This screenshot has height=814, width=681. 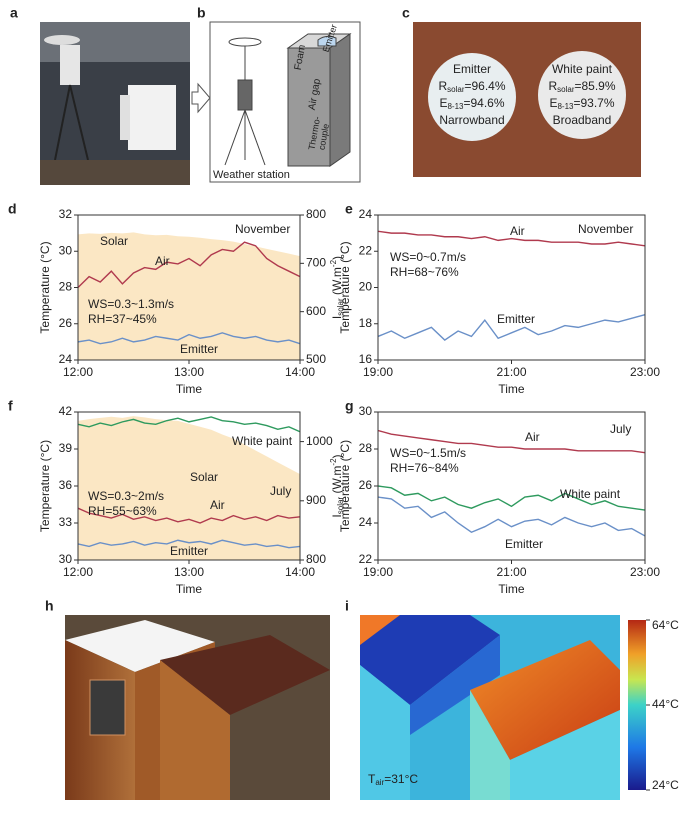 I want to click on text-part: T, so click(x=372, y=779).